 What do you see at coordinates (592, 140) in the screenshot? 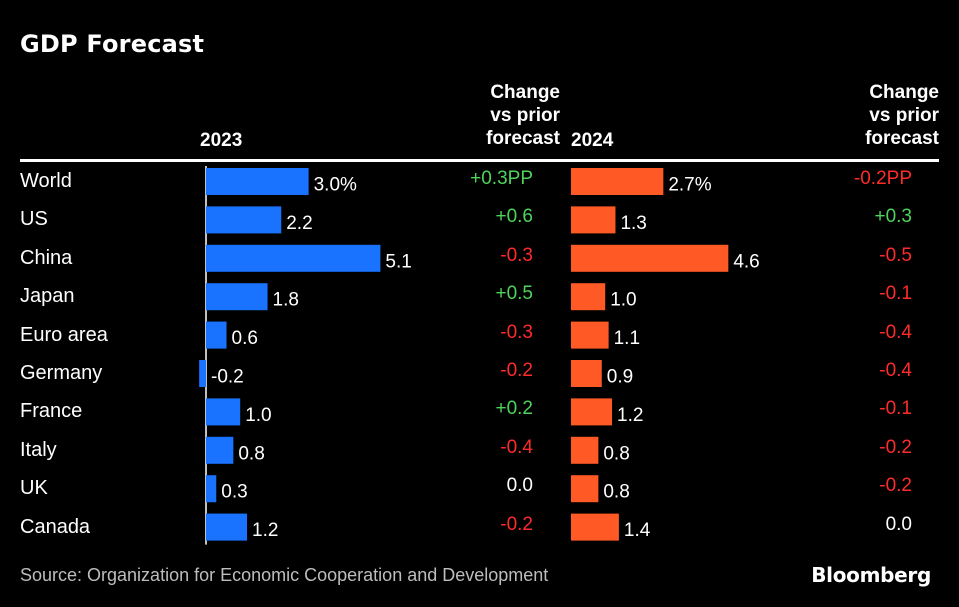
I see `header-2024: 2024` at bounding box center [592, 140].